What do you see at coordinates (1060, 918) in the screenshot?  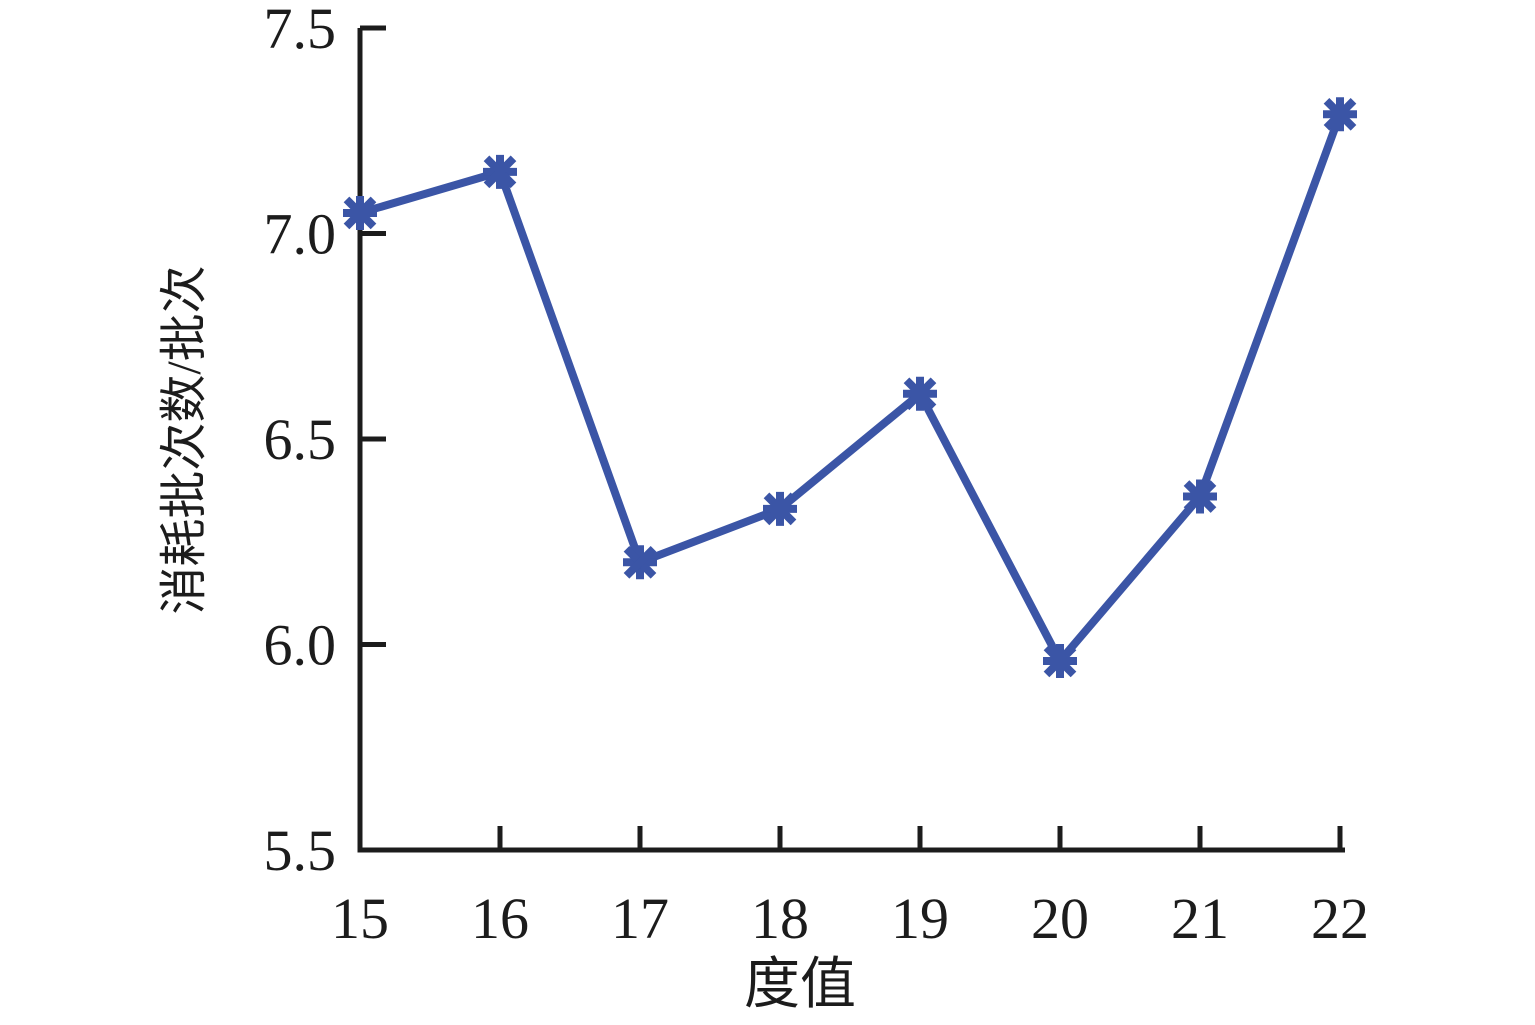 I see `x-tick-label: 20` at bounding box center [1060, 918].